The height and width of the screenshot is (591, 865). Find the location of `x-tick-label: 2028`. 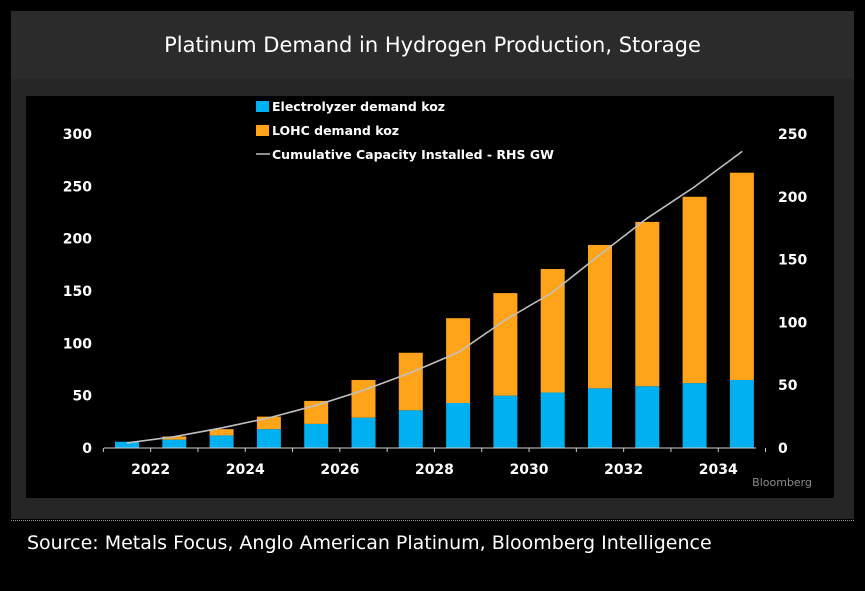

x-tick-label: 2028 is located at coordinates (434, 470).